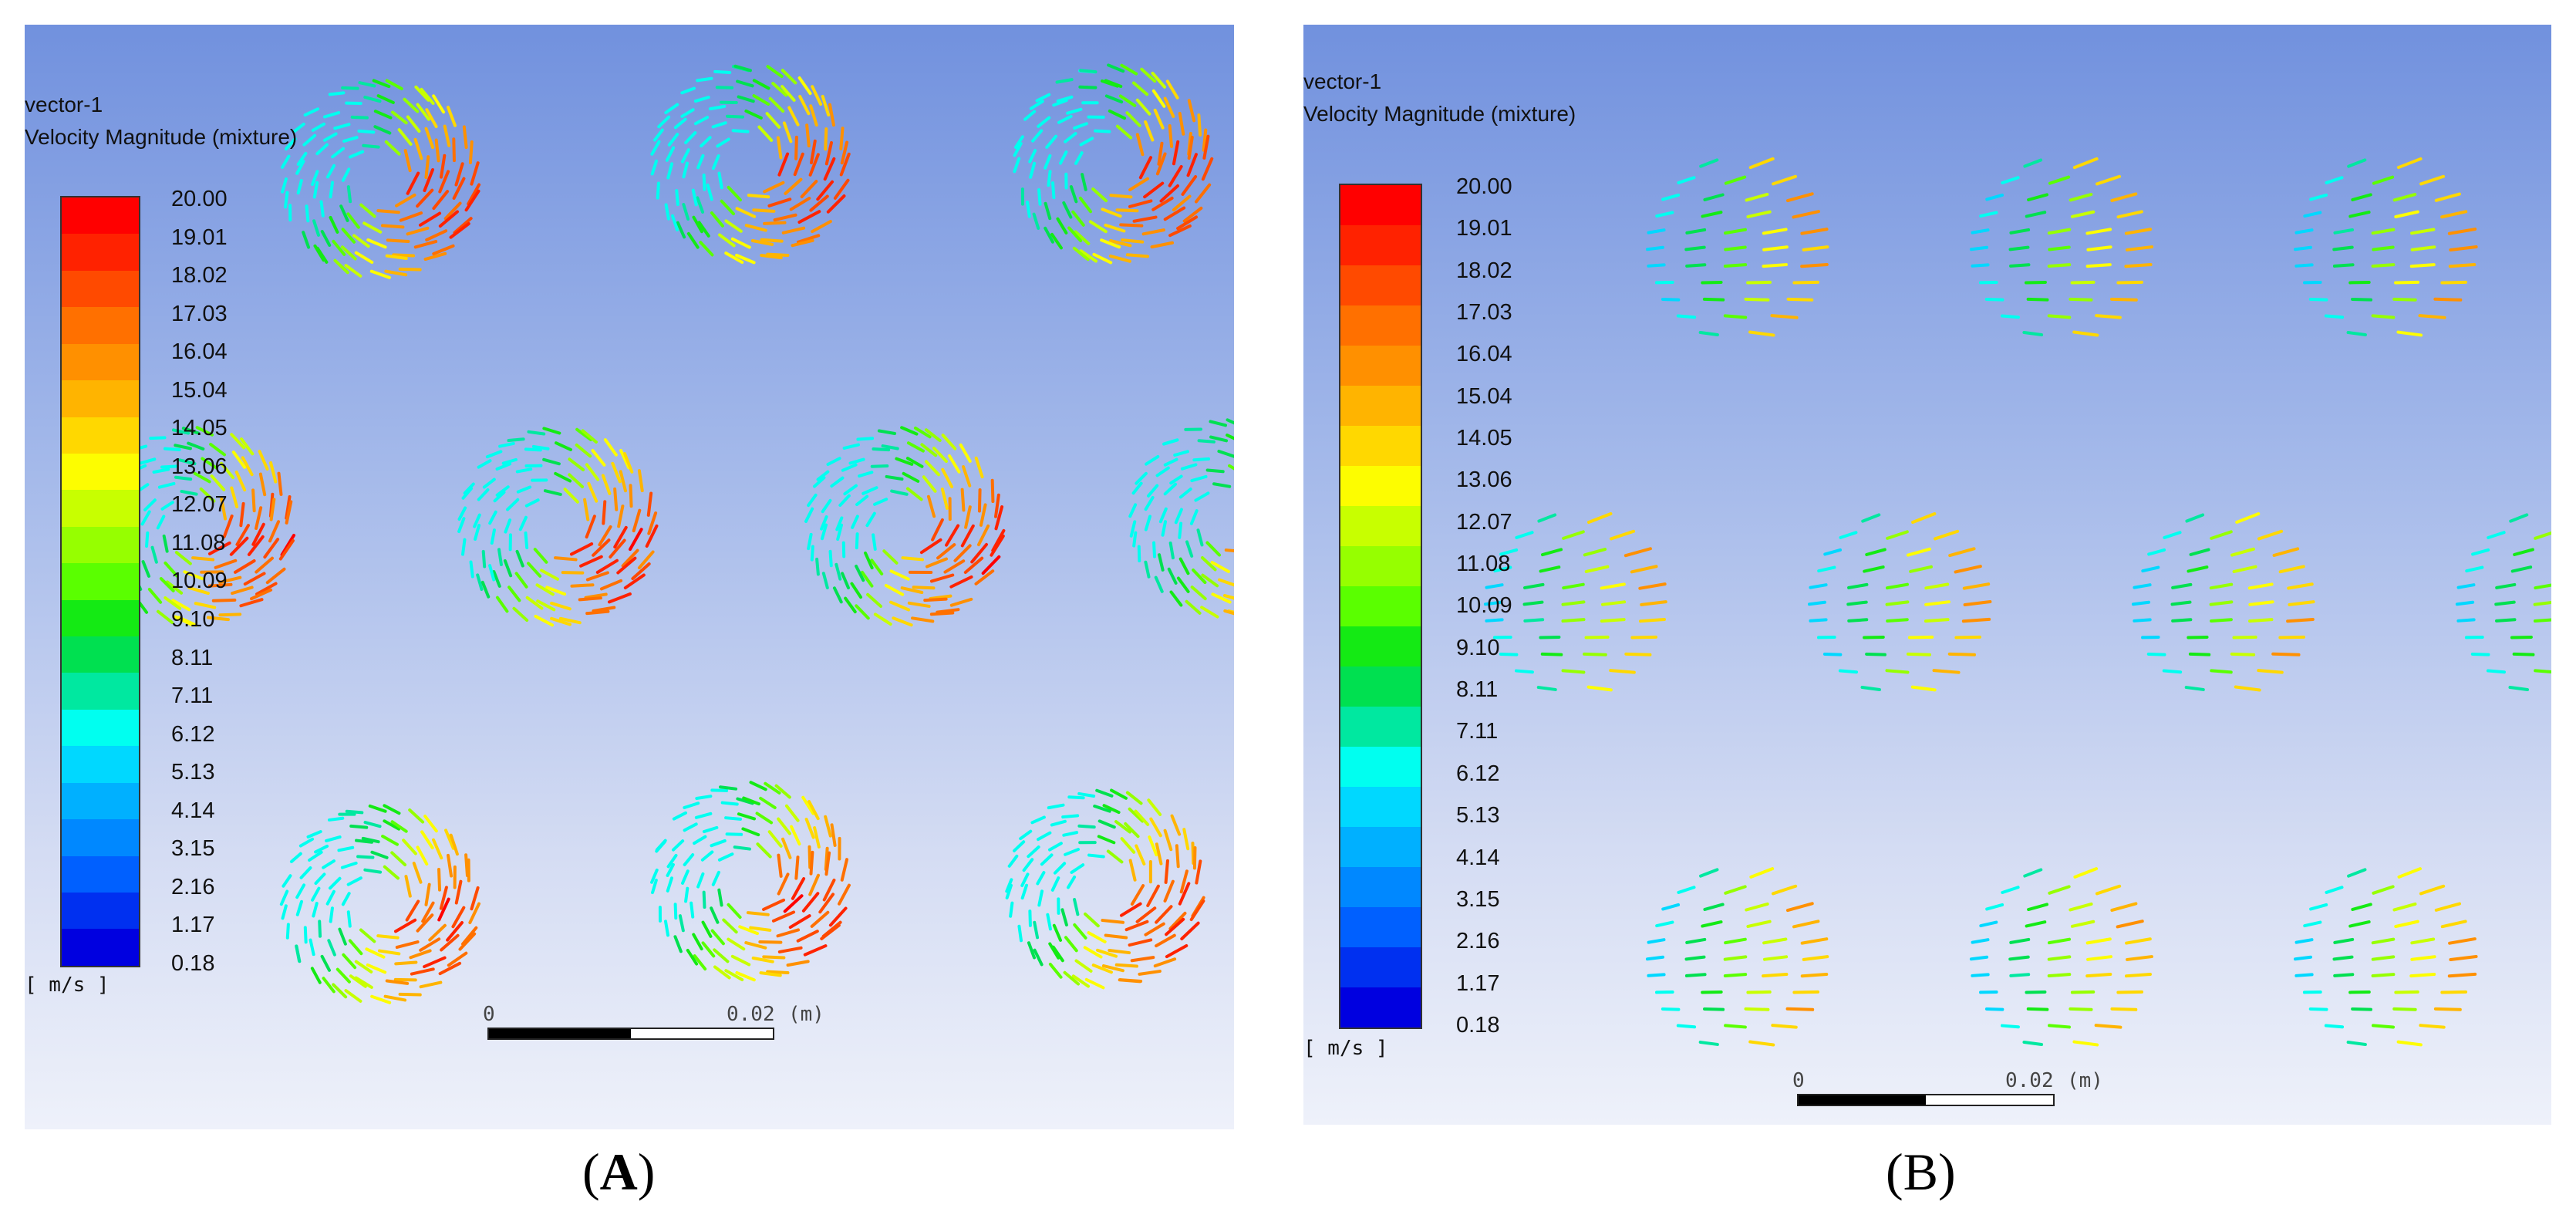  What do you see at coordinates (1484, 228) in the screenshot?
I see `legend-tick-label: 19.01` at bounding box center [1484, 228].